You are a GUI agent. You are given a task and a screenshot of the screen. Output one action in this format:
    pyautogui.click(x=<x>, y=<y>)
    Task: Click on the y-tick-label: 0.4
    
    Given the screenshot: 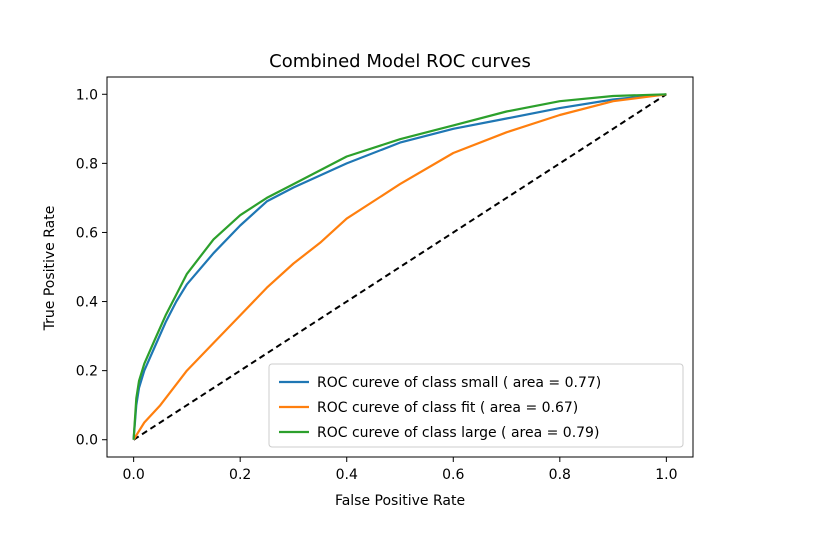 What is the action you would take?
    pyautogui.click(x=87, y=303)
    